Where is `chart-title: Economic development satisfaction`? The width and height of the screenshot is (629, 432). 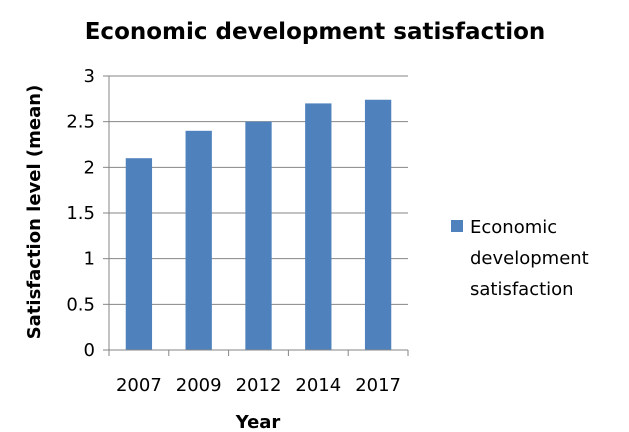
chart-title: Economic development satisfaction is located at coordinates (315, 32).